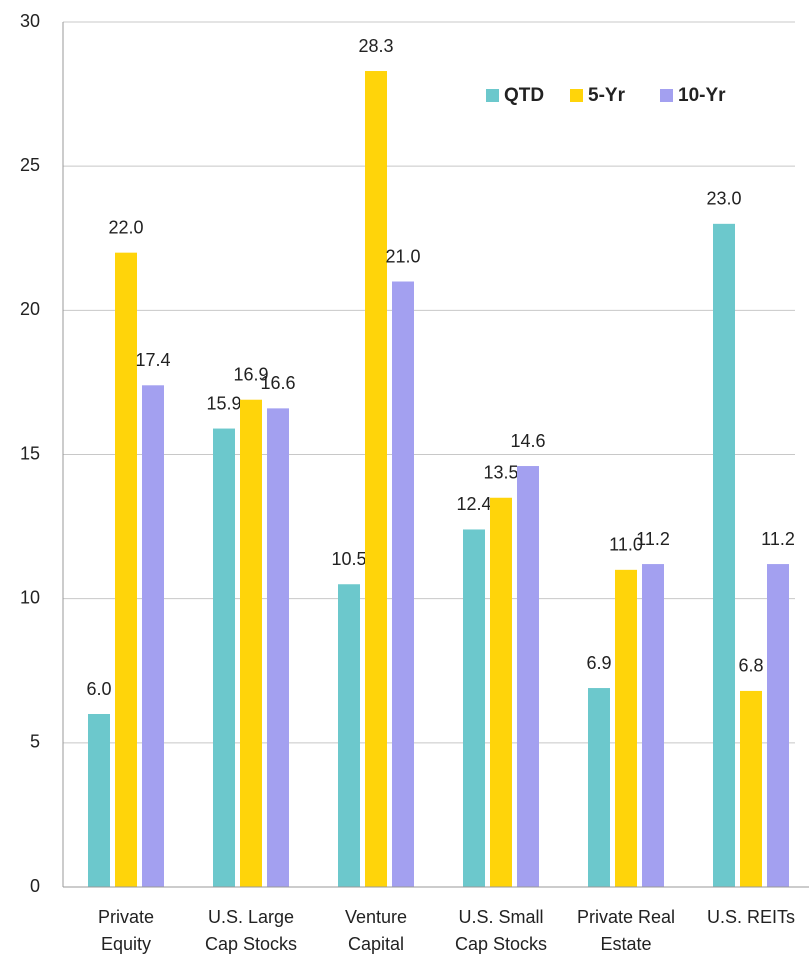 The image size is (809, 967). I want to click on x-tick-label: Private Equity, so click(126, 930).